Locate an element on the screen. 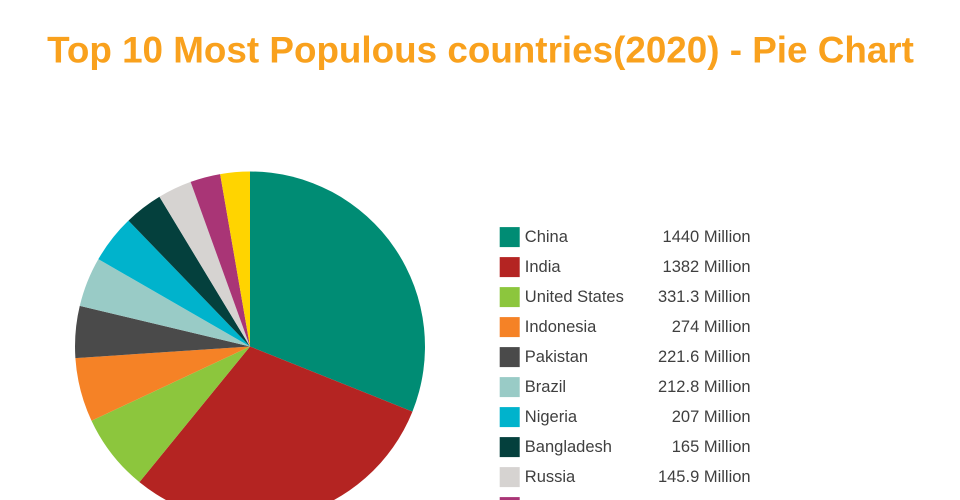 The image size is (960, 500). svg-text: Mexico is located at coordinates (551, 499).